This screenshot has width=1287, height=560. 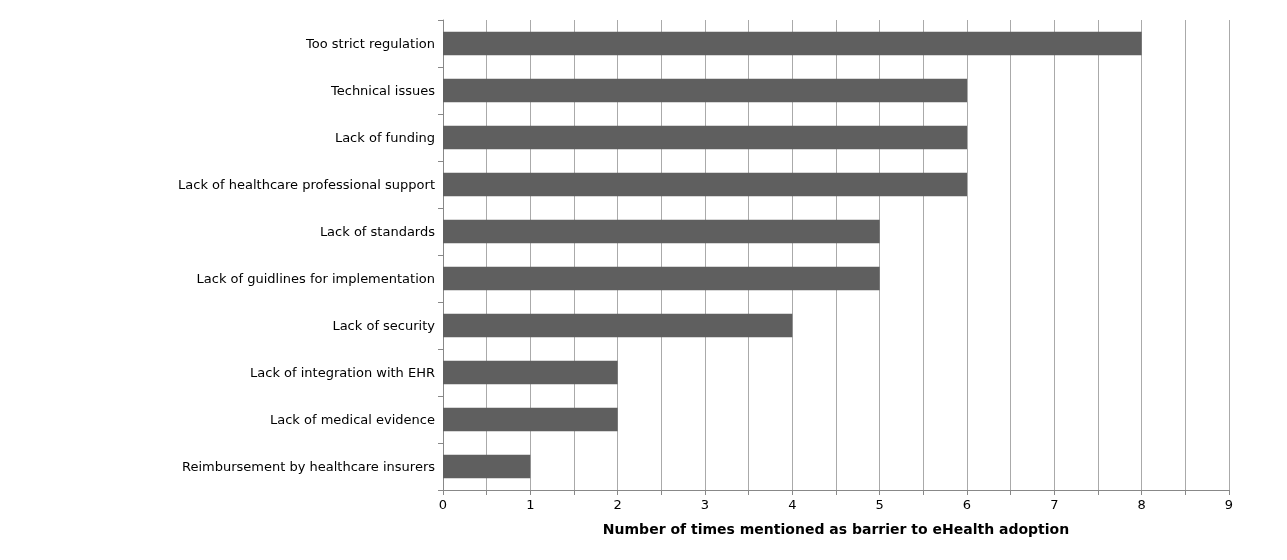 What do you see at coordinates (384, 137) in the screenshot?
I see `y-tick-label: Lack of funding` at bounding box center [384, 137].